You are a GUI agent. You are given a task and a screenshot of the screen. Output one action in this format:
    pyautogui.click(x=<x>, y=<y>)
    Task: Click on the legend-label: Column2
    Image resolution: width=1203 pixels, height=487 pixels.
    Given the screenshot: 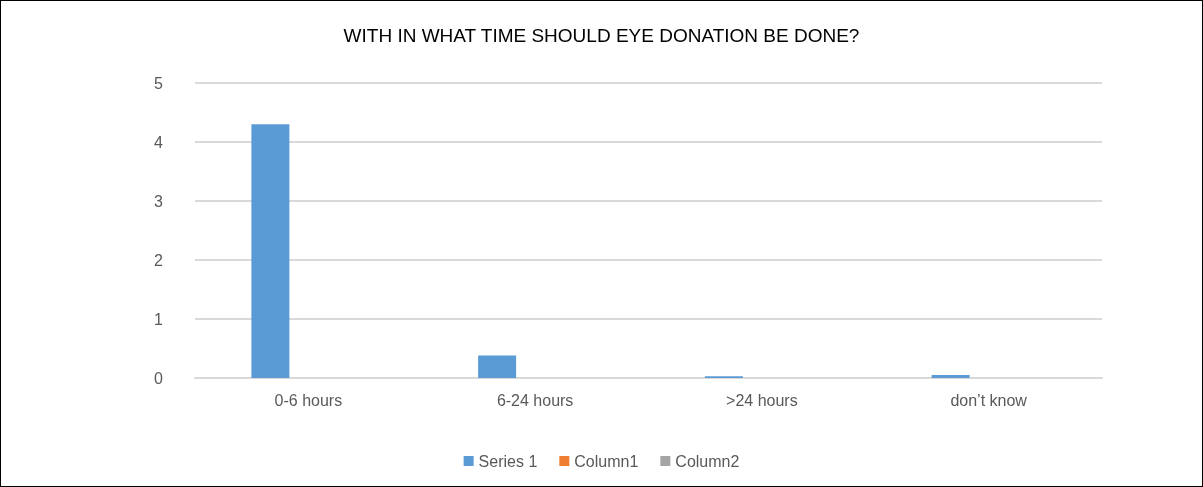 What is the action you would take?
    pyautogui.click(x=707, y=461)
    